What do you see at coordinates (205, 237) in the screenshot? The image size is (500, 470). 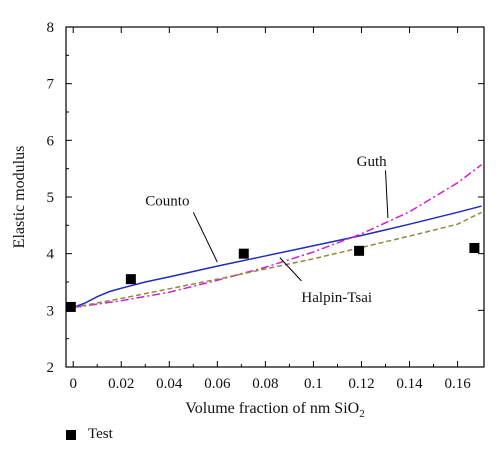 I see `leader-line-counto` at bounding box center [205, 237].